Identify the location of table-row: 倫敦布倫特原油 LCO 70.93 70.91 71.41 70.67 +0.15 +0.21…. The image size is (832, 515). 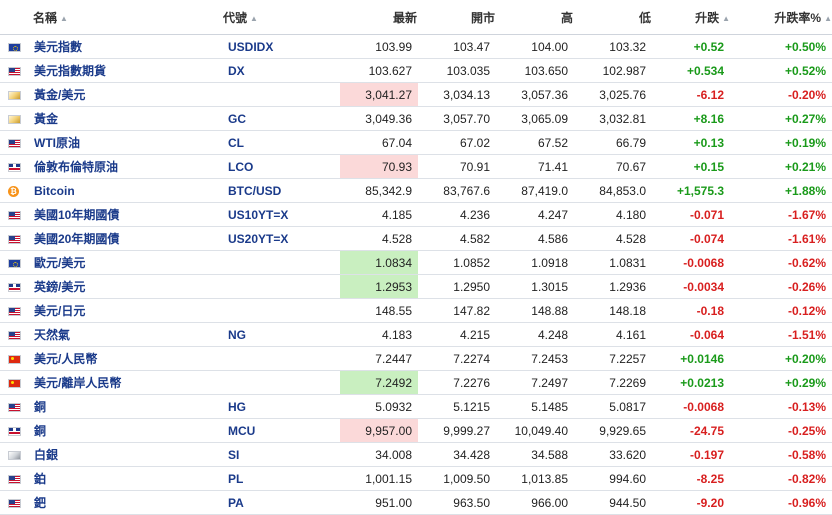
(416, 166).